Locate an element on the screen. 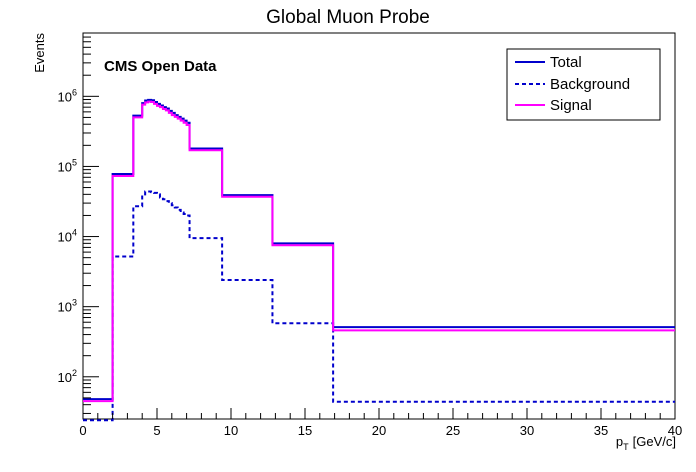 The height and width of the screenshot is (472, 696). x-axis-label: pT [GeV/c] is located at coordinates (646, 443).